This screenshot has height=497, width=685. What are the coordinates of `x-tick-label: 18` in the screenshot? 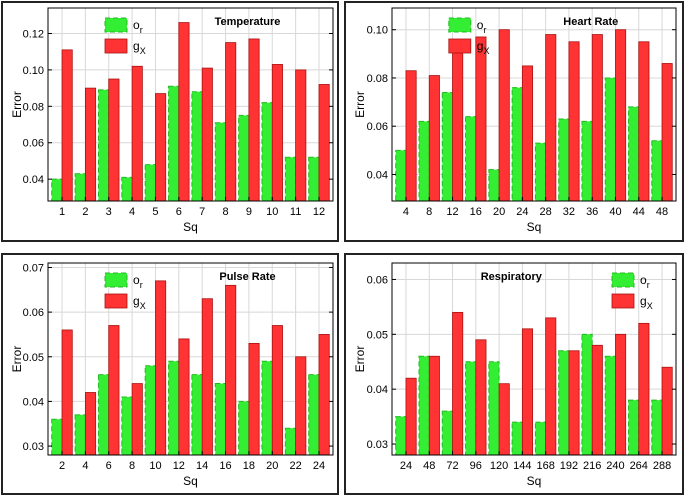 It's located at (249, 466).